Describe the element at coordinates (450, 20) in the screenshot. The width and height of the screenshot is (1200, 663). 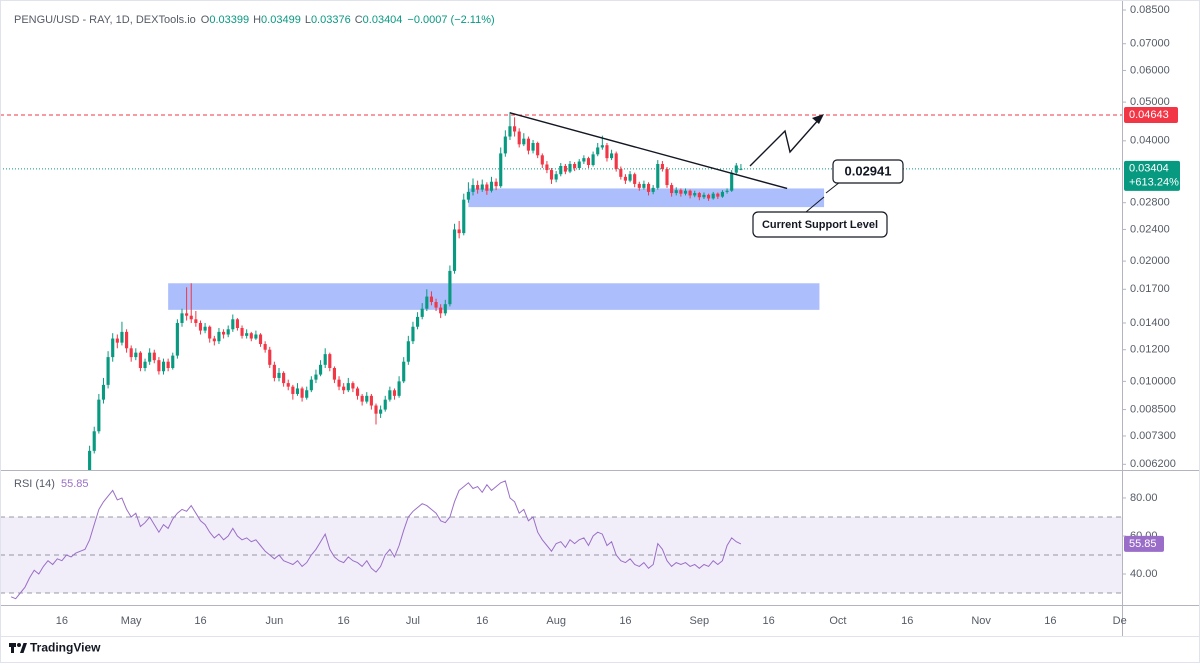
I see `legend-change: −0.0007 (−2.11%)` at that location.